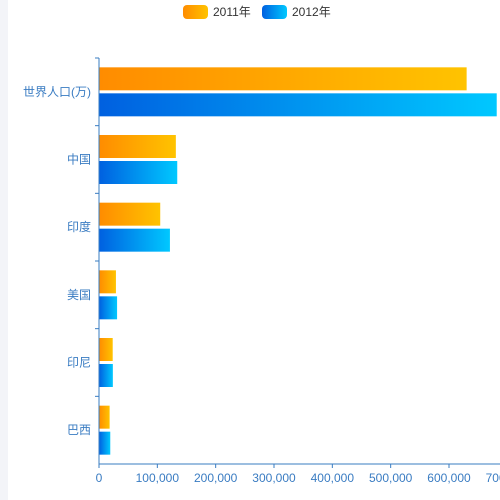 This screenshot has height=500, width=500. What do you see at coordinates (333, 478) in the screenshot?
I see `x-tick-label: 400,000` at bounding box center [333, 478].